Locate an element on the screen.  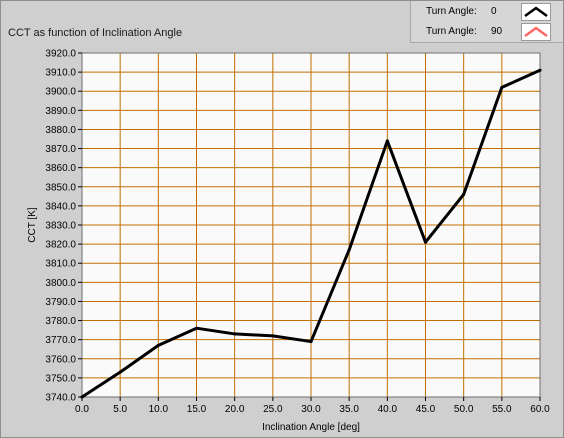
y-tick-label: 3760.0 is located at coordinates (60, 359).